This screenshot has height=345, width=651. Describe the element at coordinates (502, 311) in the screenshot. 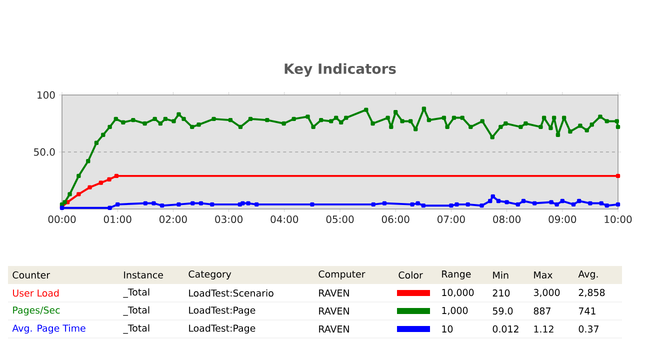

I see `text: 59.0` at that location.